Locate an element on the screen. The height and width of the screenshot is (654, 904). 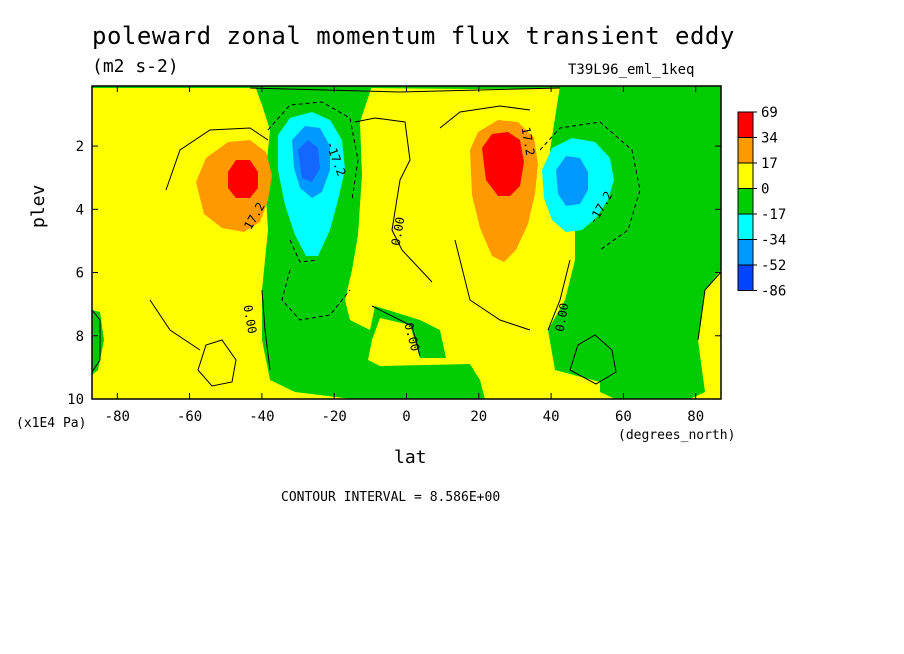
y-tick-label: 10 is located at coordinates (75, 400).